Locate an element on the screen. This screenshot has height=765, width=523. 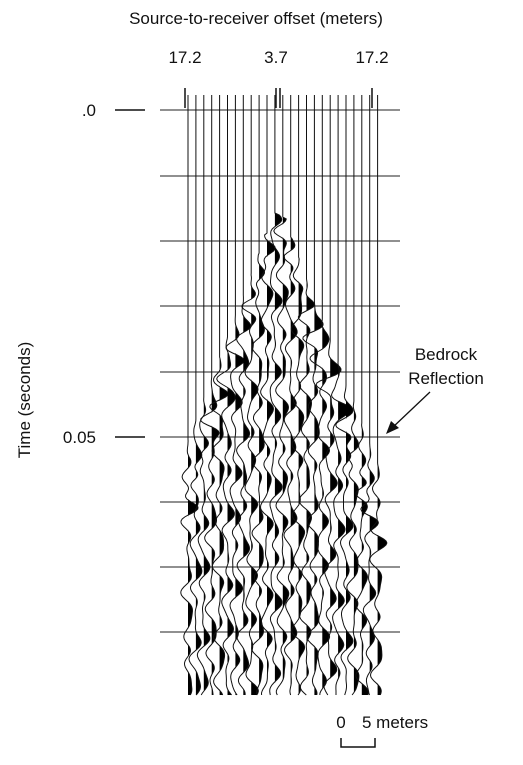
y-axis-title: Time (seconds) is located at coordinates (24, 400).